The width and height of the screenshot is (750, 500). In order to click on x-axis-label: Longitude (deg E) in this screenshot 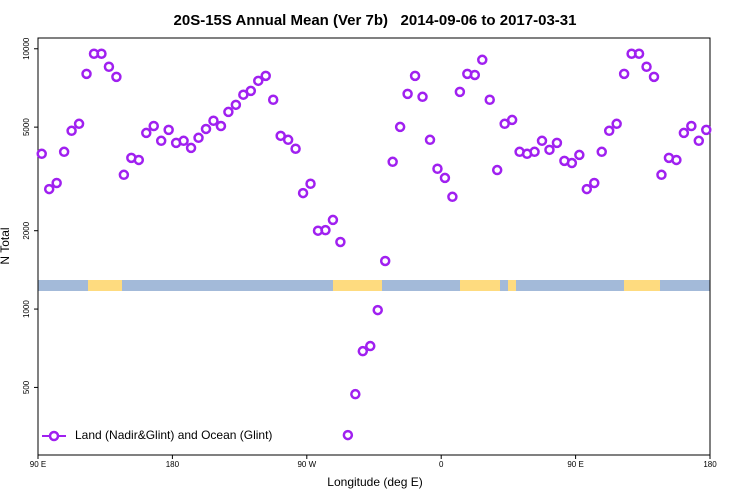, I will do `click(374, 482)`.